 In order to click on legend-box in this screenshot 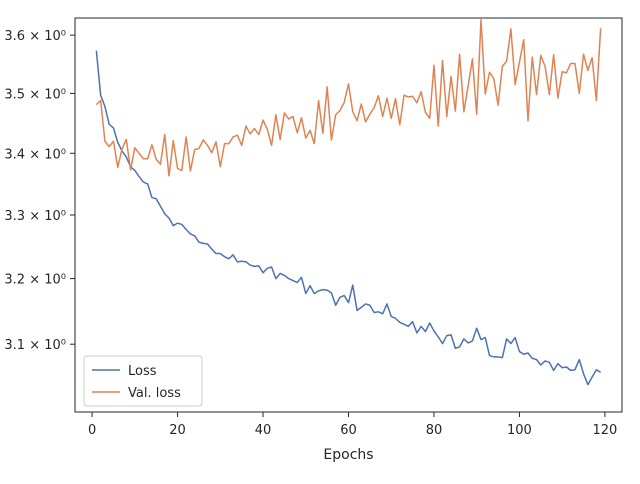, I will do `click(143, 381)`.